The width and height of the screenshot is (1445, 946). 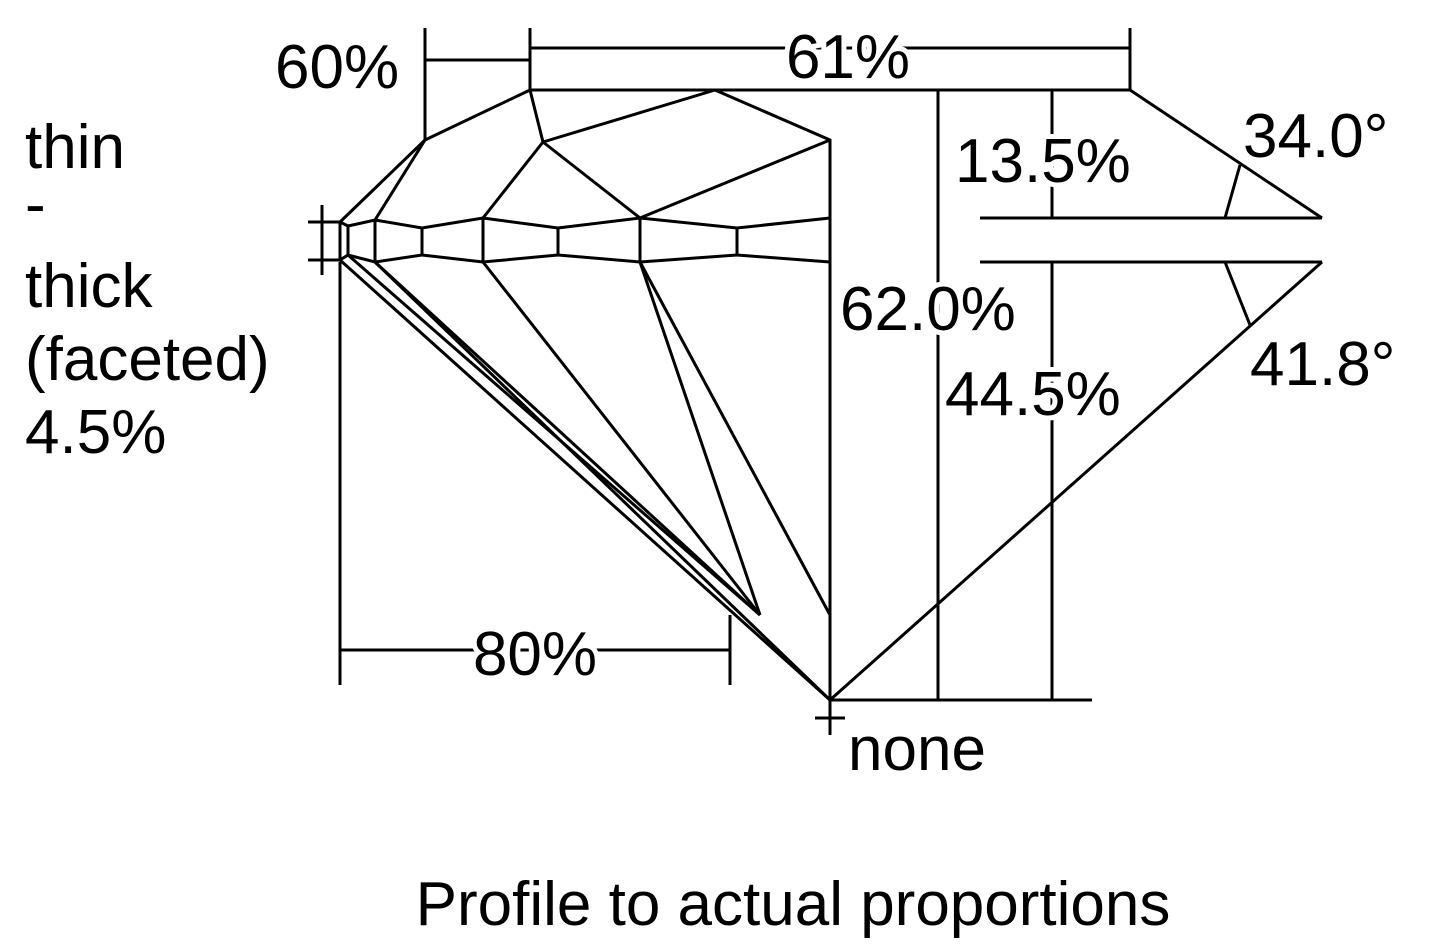 I want to click on girdle-label: (faceted), so click(x=147, y=359).